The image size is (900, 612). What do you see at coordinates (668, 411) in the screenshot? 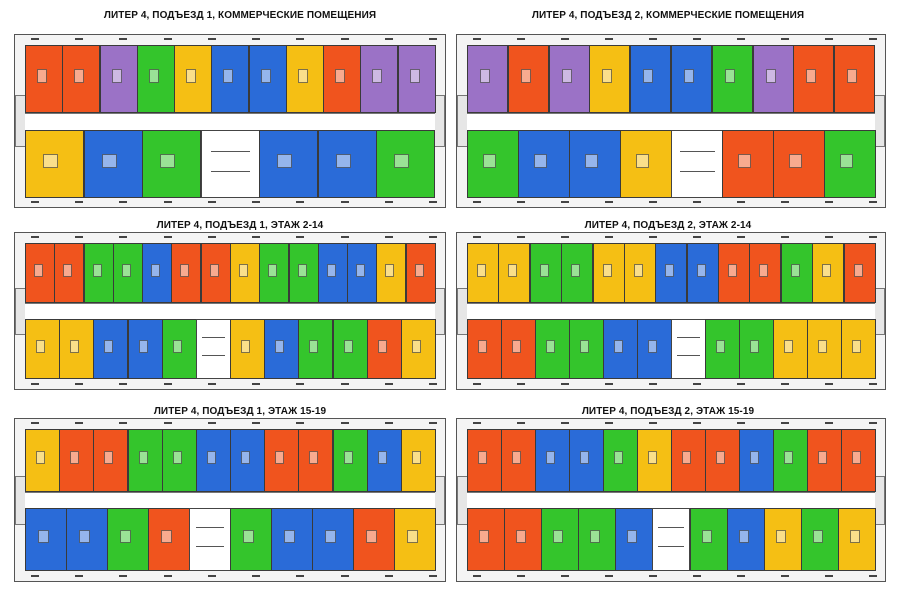
I see `title-floors-15-19-entrance-2: ЛИТЕР 4, ПОДЪЕЗД 2, ЭТАЖ 15-19` at bounding box center [668, 411].